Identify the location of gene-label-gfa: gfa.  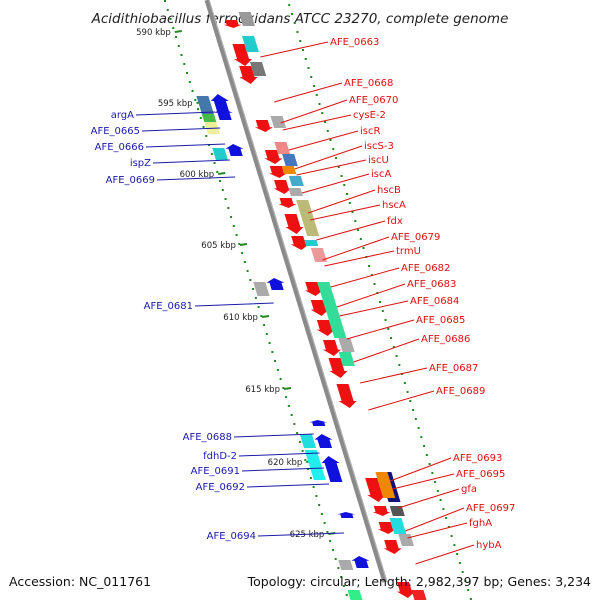
(469, 489).